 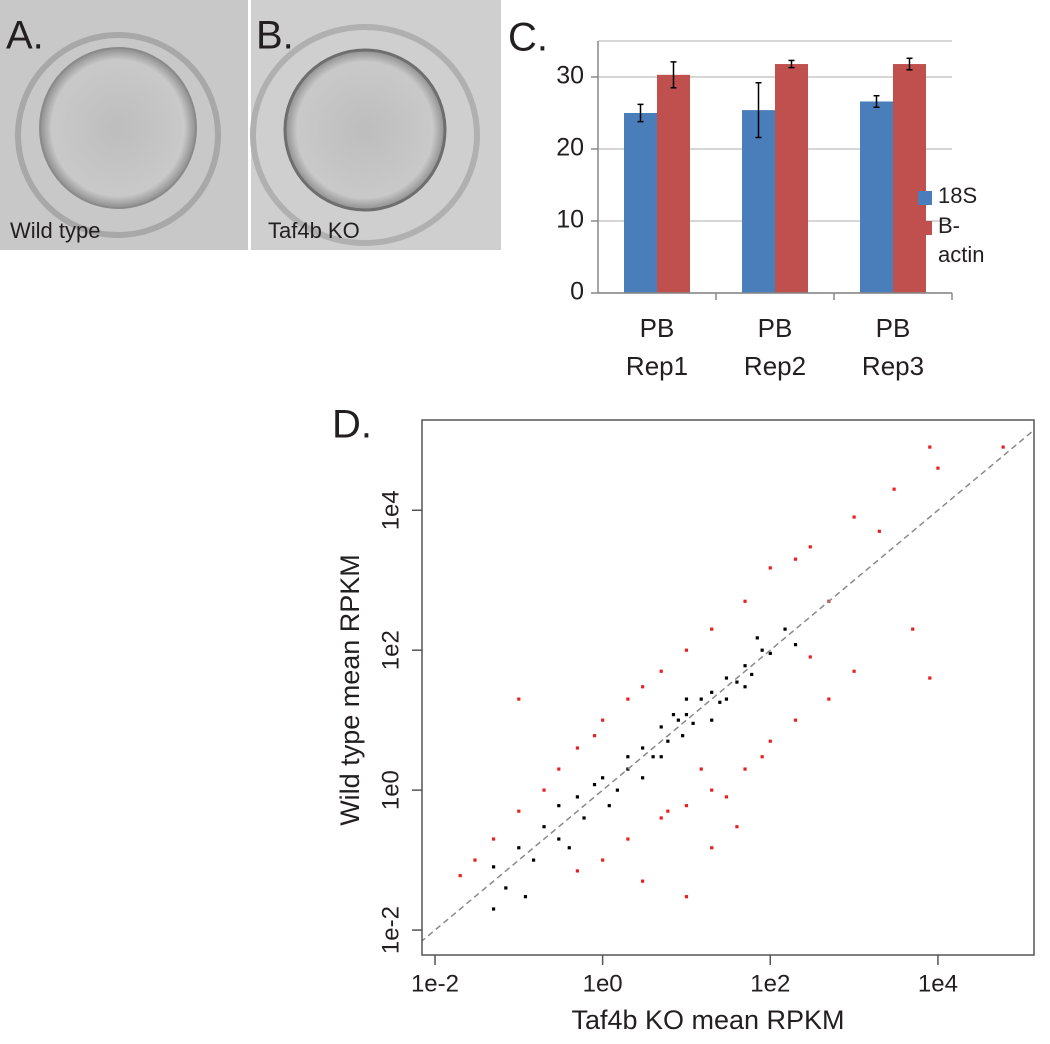 I want to click on y-tick-label: 20, so click(x=570, y=148).